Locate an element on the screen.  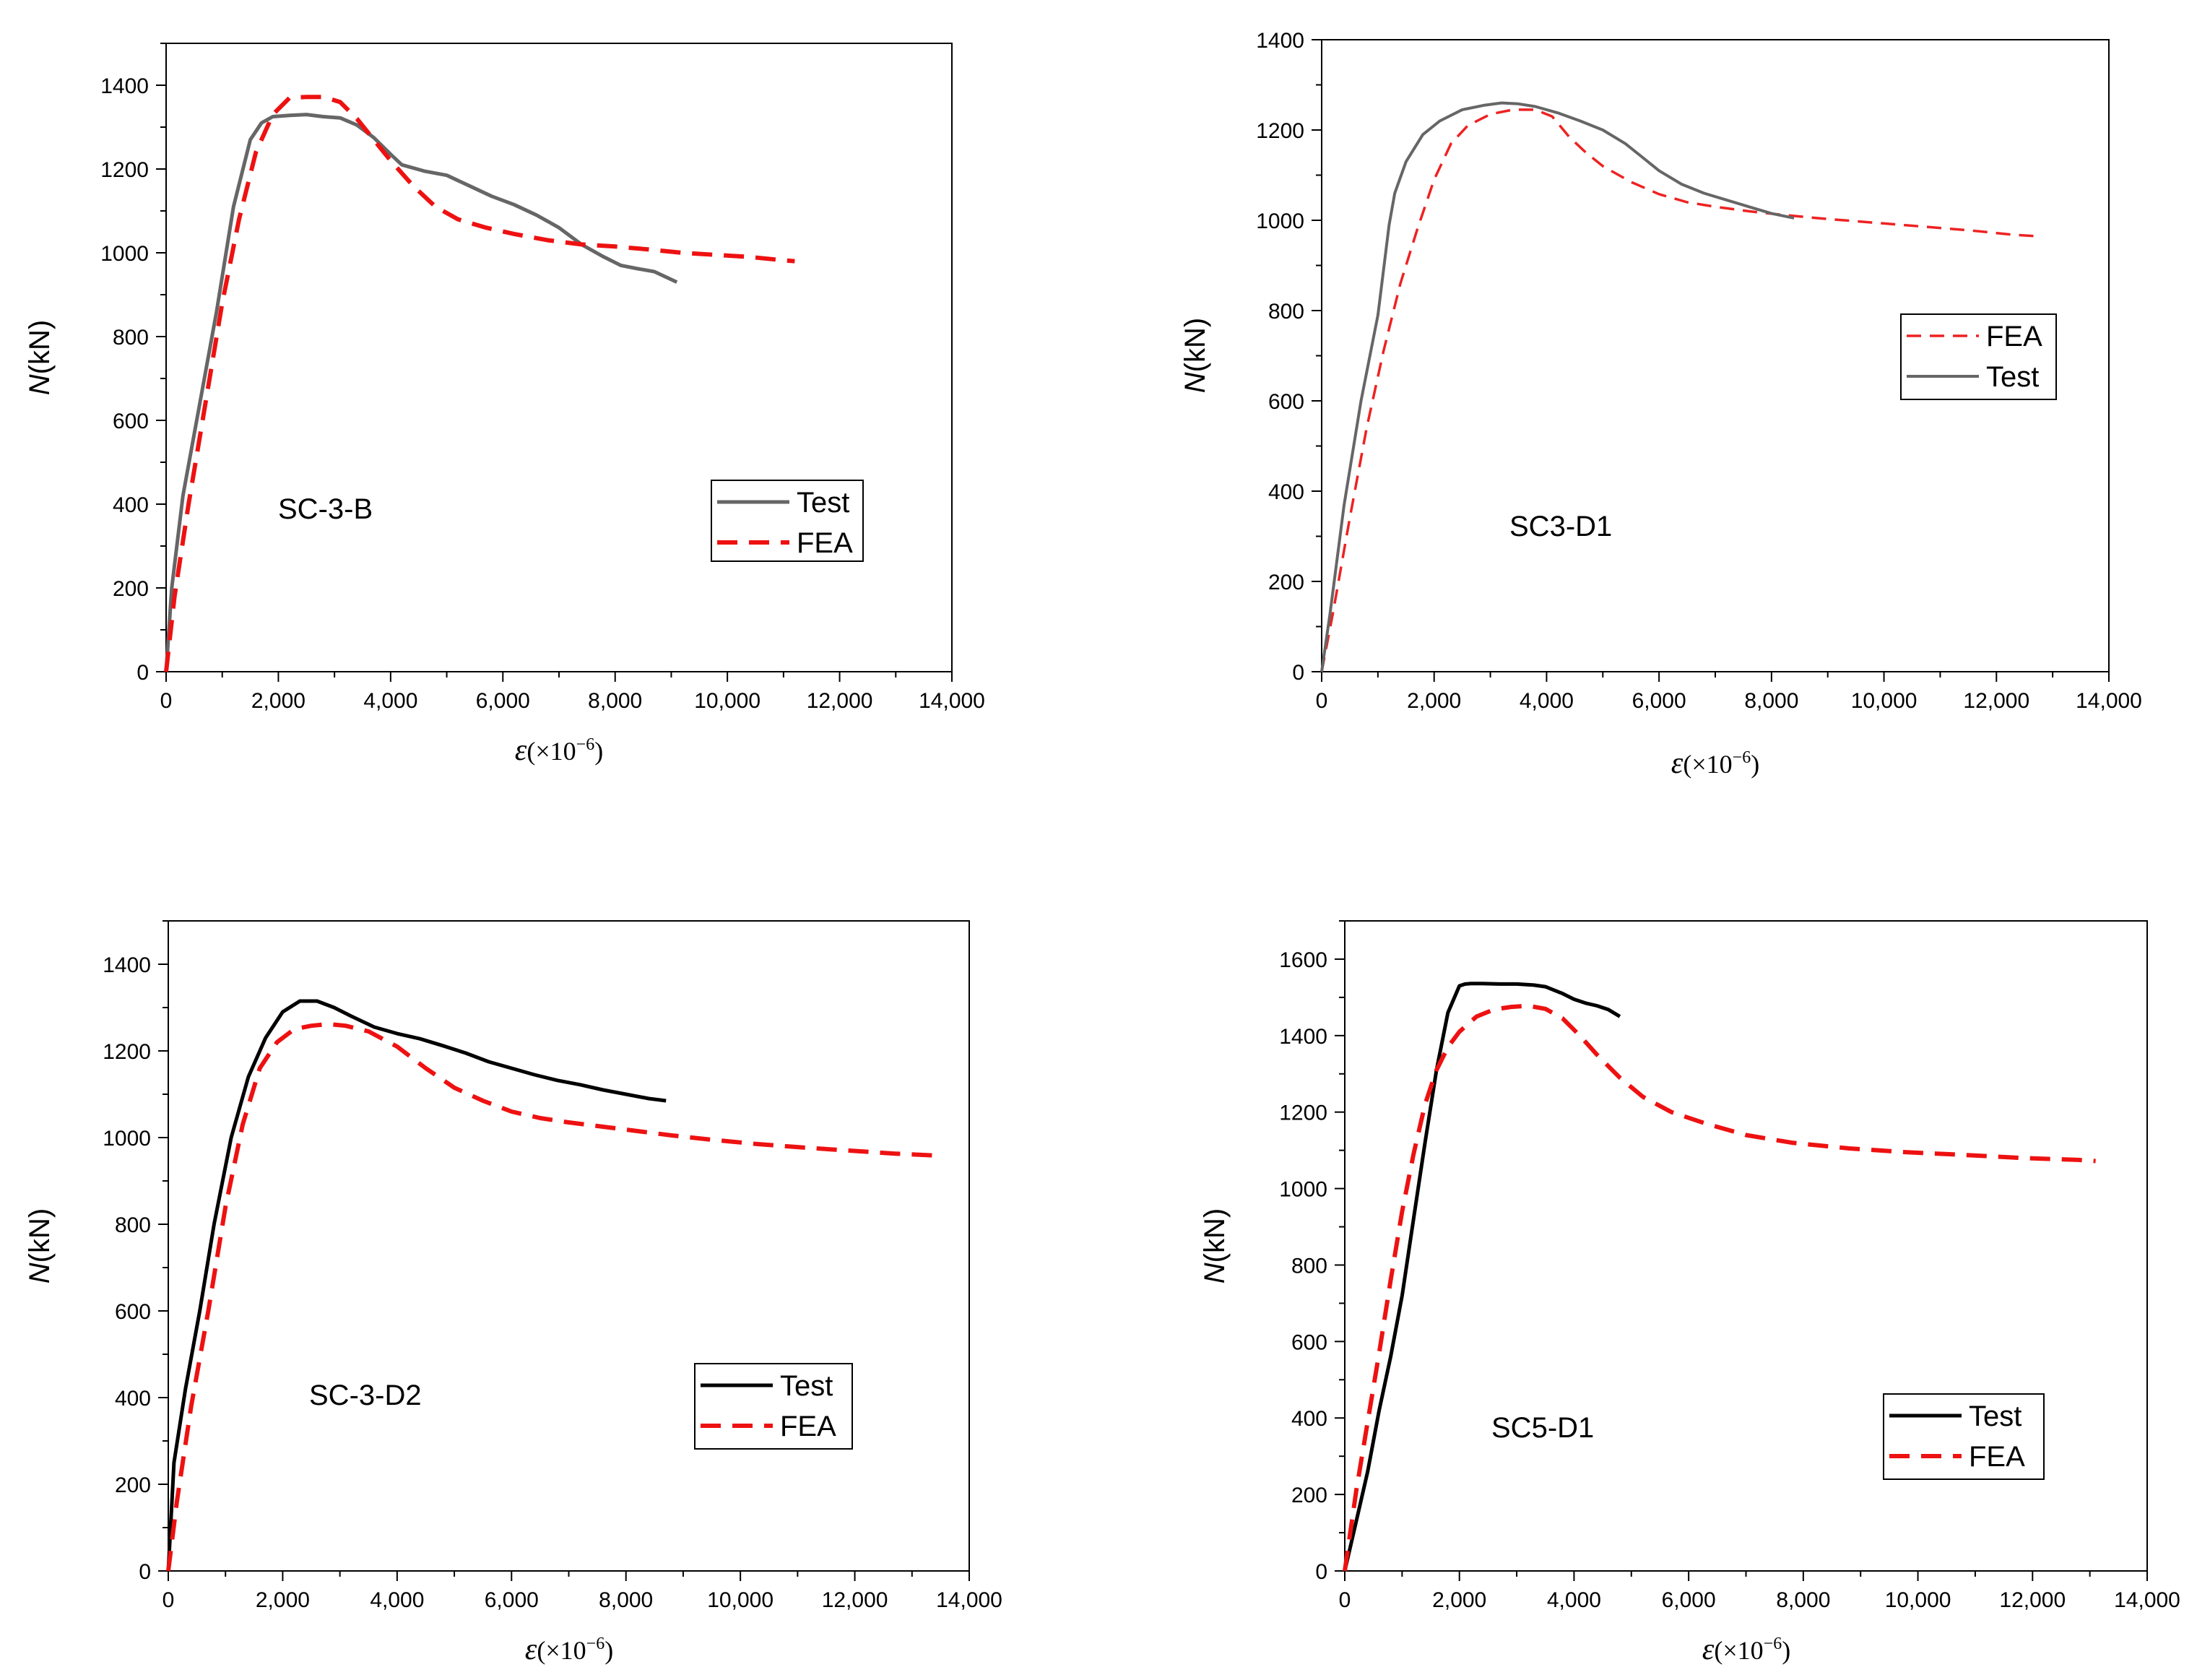
plot-frame is located at coordinates (559, 357).